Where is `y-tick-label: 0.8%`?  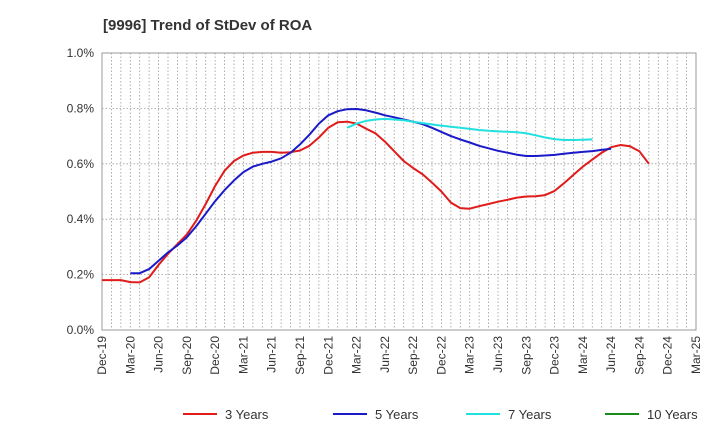 y-tick-label: 0.8% is located at coordinates (81, 108).